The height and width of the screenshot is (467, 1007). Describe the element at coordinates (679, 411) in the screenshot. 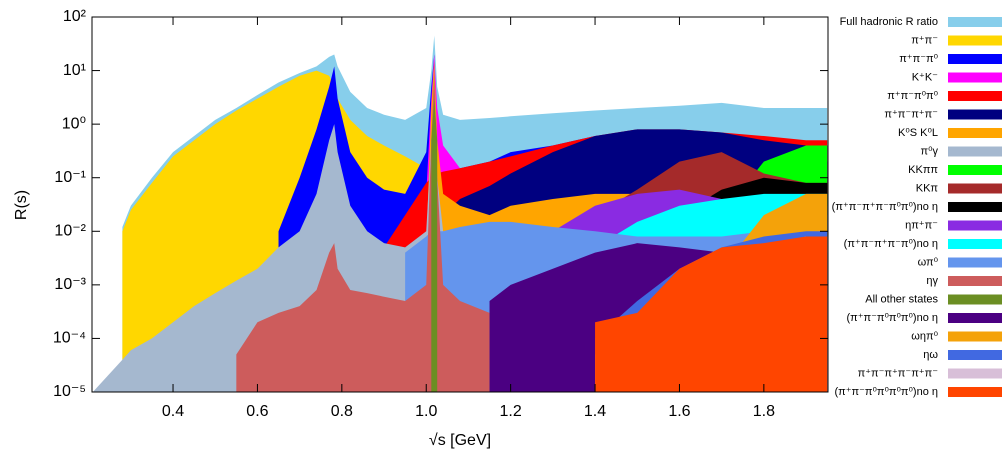

I see `x-tick-label: 1.6` at that location.